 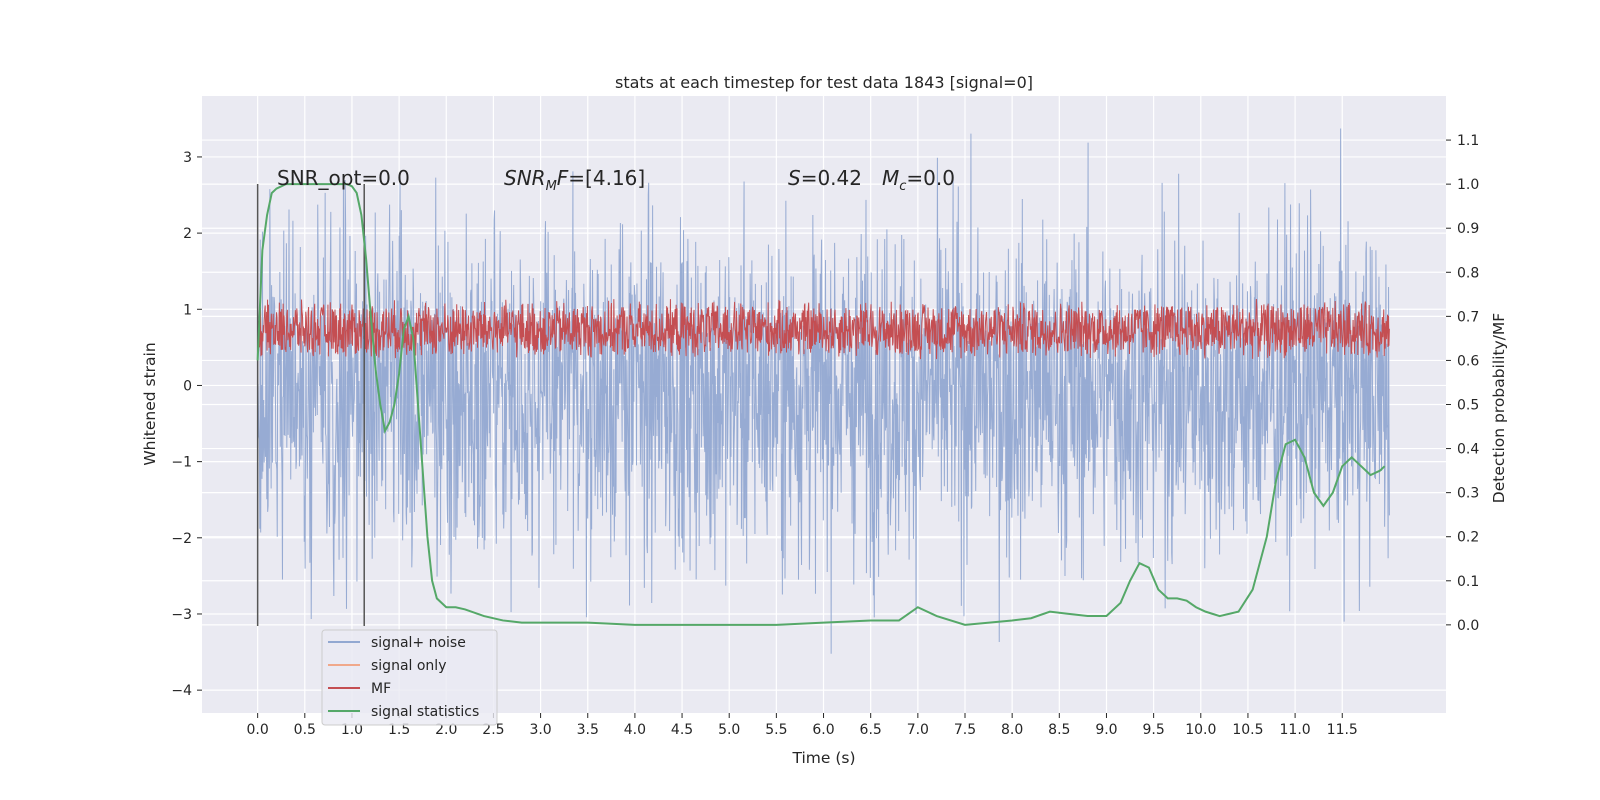 What do you see at coordinates (343, 178) in the screenshot?
I see `annotation-snr-opt: SNR_opt=0.0` at bounding box center [343, 178].